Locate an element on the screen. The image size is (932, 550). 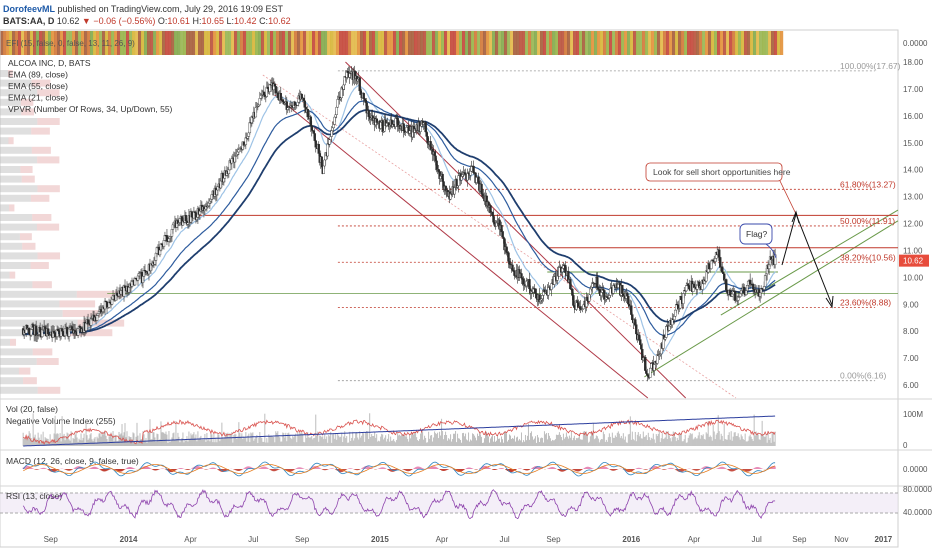
time-tick-label: Apr is located at coordinates (190, 539).